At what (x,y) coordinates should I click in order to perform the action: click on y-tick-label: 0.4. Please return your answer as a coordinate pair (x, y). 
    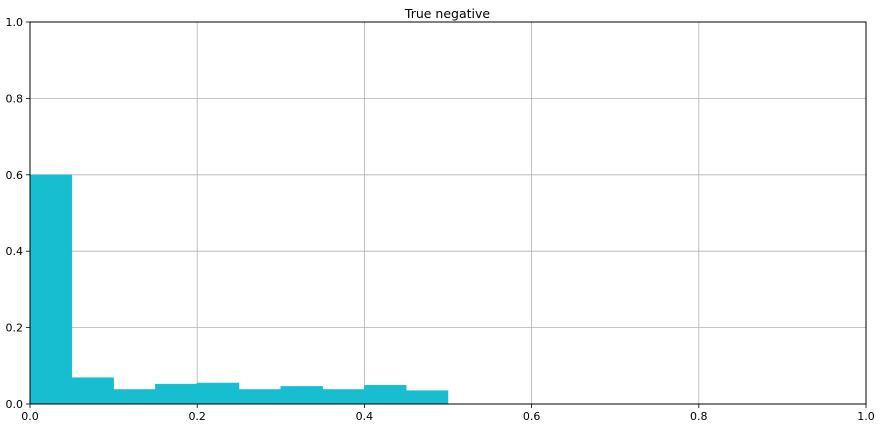
    Looking at the image, I should click on (15, 251).